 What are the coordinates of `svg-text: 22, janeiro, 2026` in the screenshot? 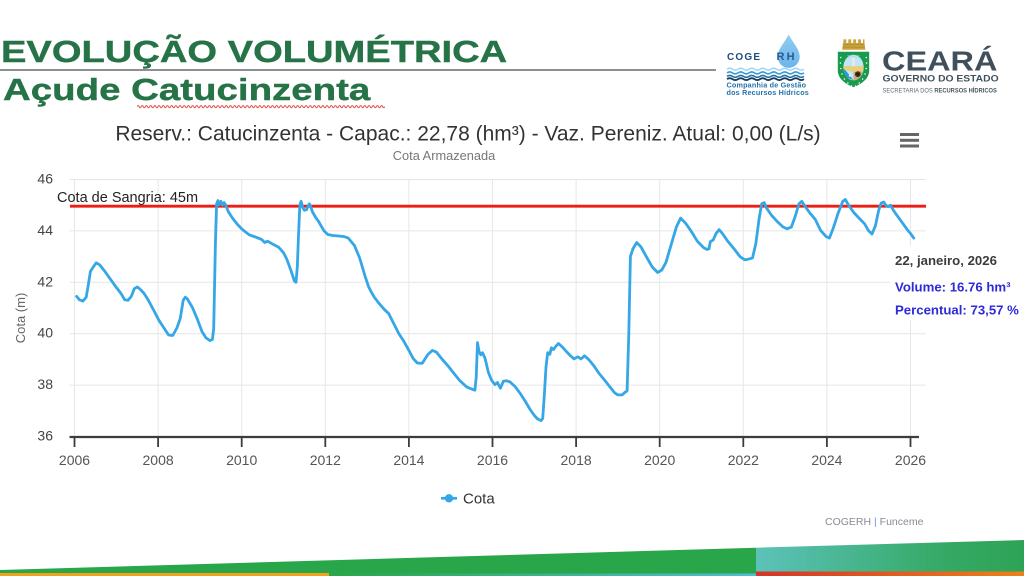 It's located at (946, 260).